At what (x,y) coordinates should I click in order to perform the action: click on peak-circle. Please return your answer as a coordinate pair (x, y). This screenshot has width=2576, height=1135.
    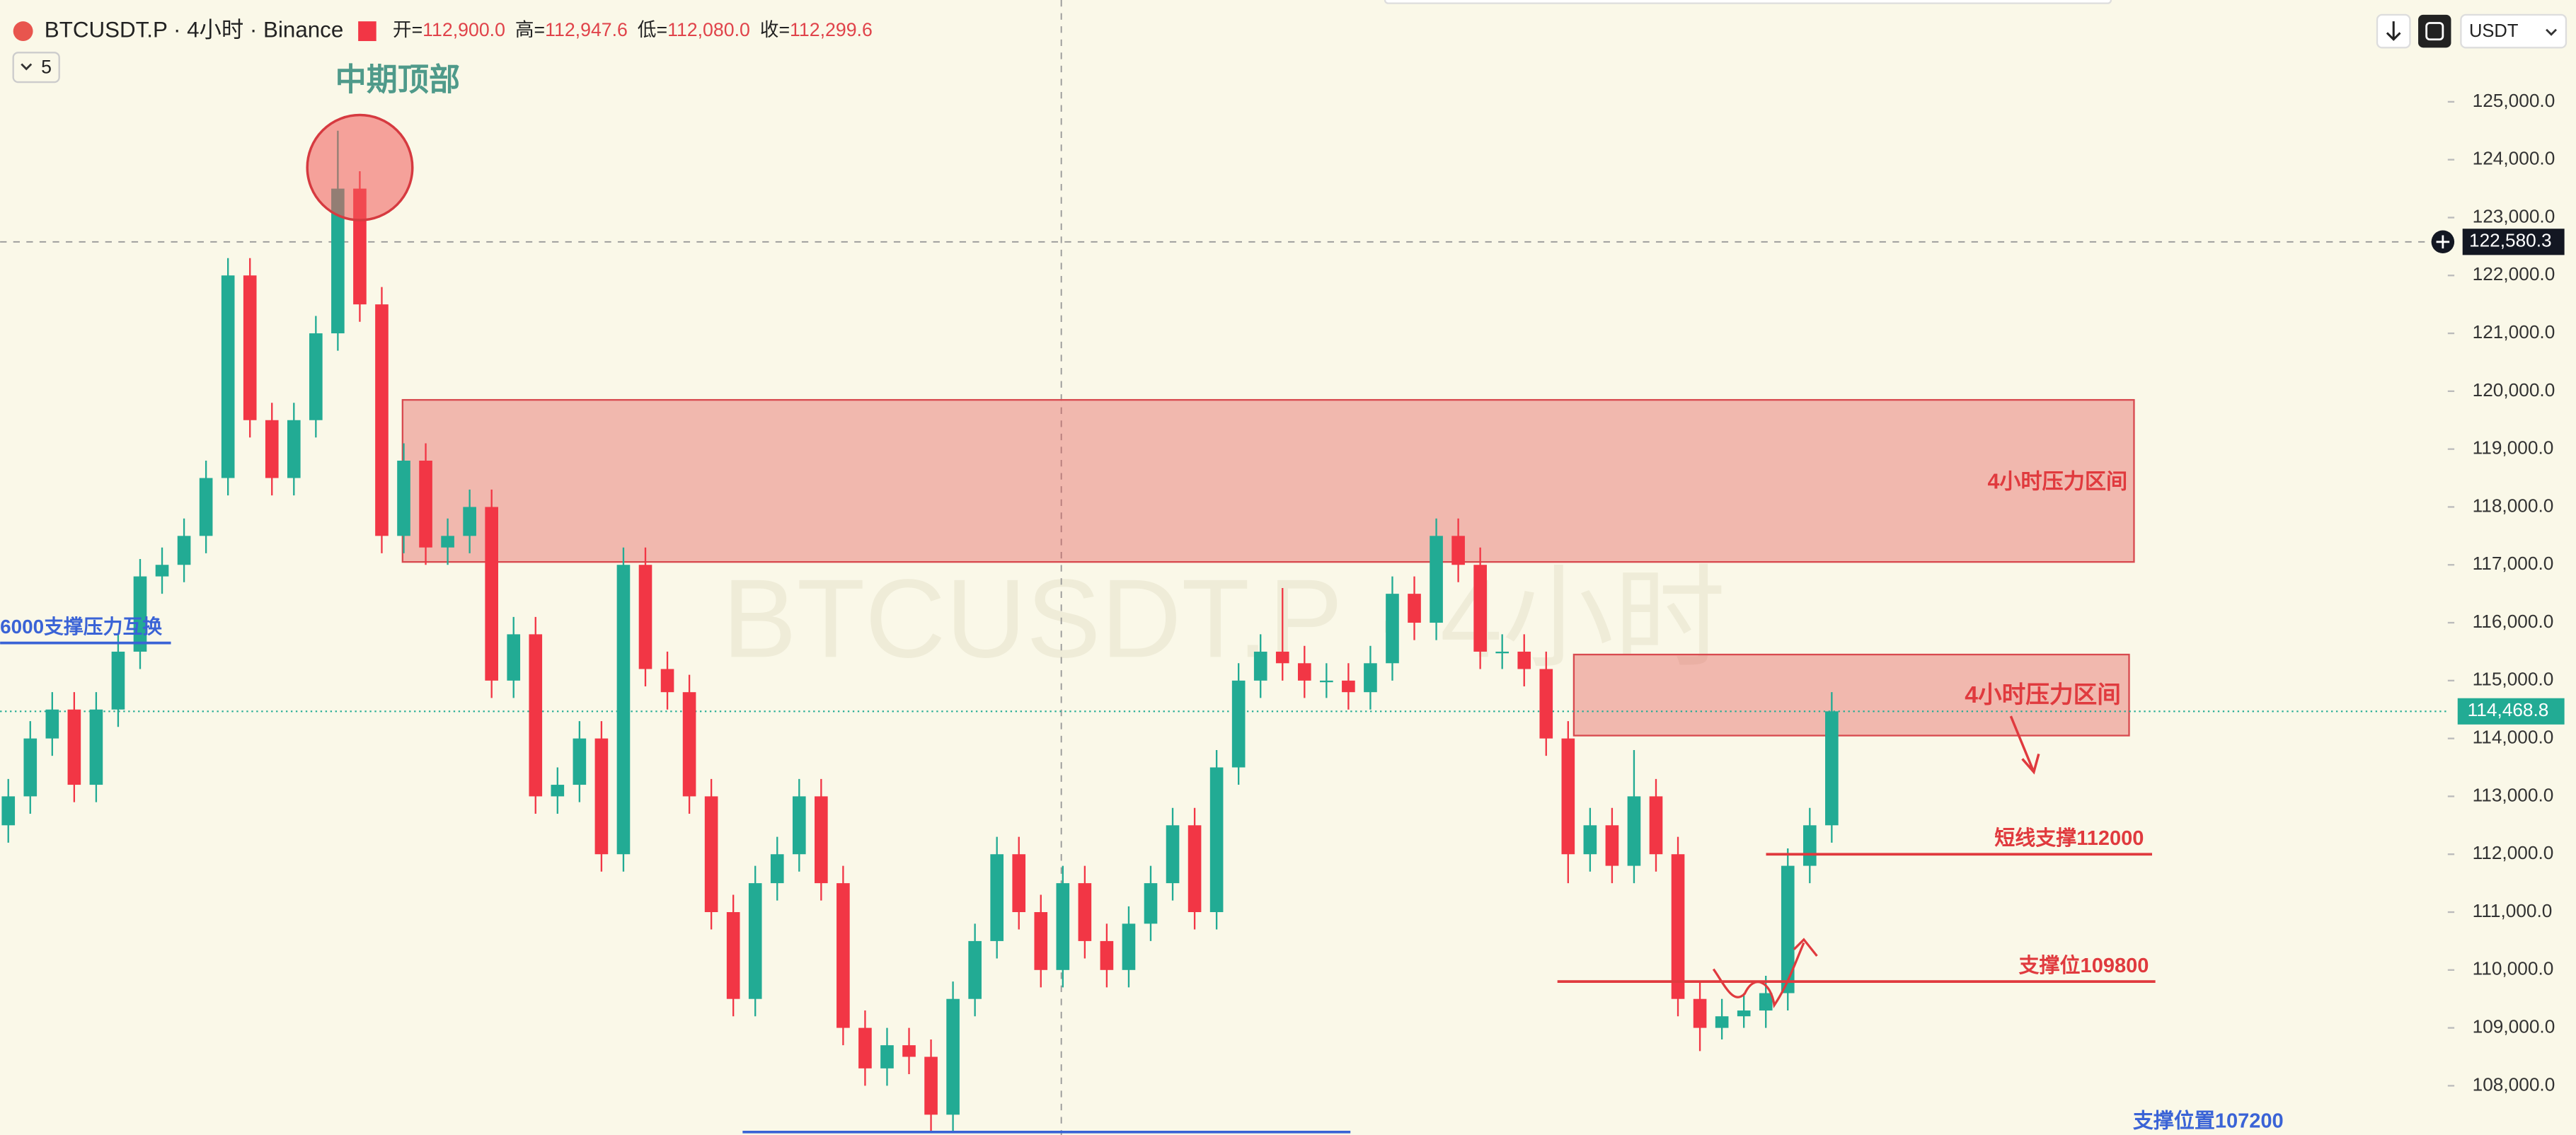
    Looking at the image, I should click on (360, 167).